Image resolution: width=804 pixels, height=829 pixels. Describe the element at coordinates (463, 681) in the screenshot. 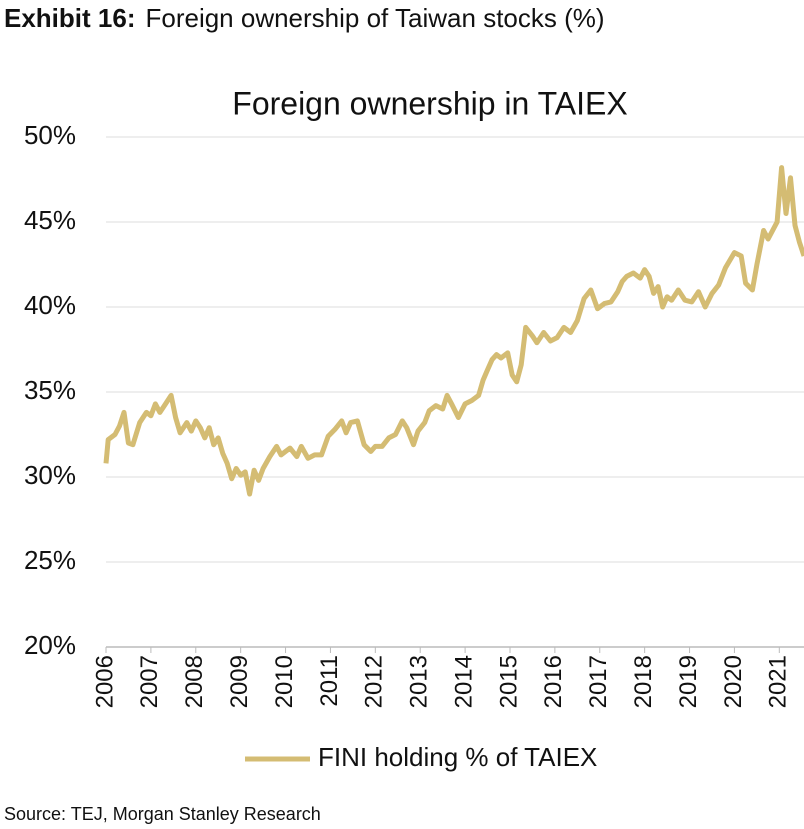

I see `x-tick-label: 2014` at that location.